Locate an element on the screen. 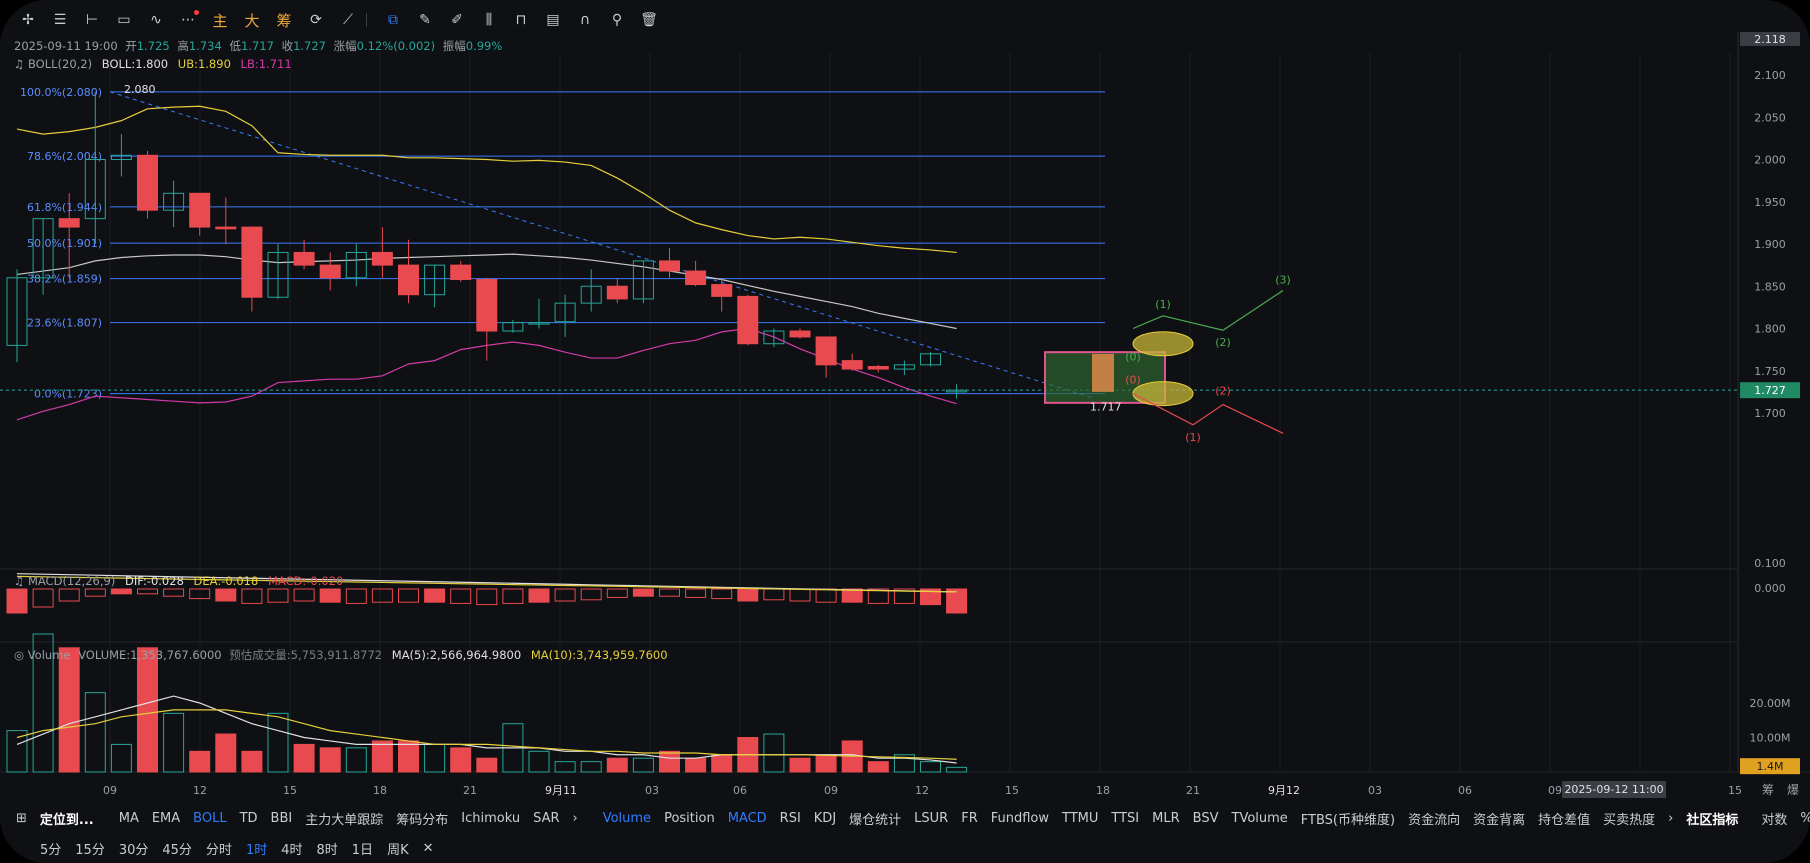 This screenshot has width=1810, height=863. tf-15m: 15分 is located at coordinates (90, 850).